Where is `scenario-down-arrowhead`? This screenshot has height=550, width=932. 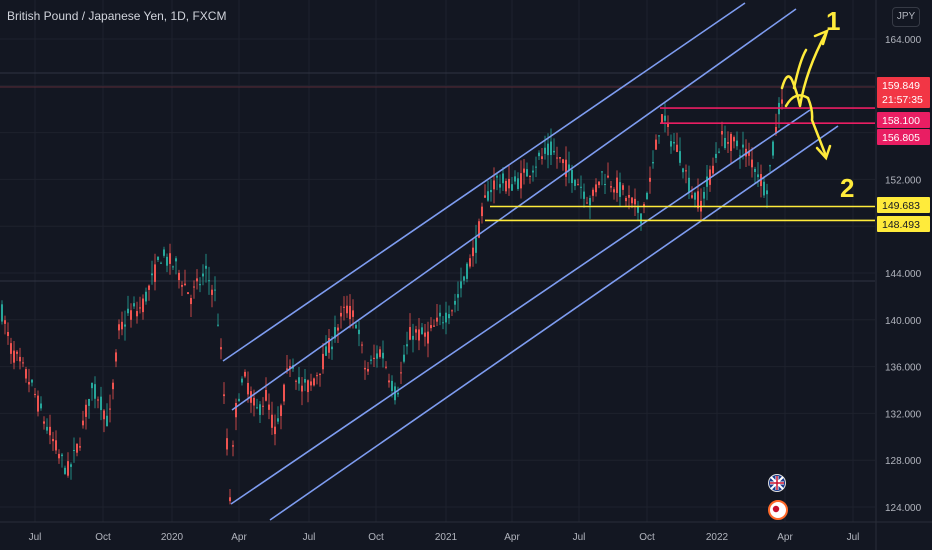 scenario-down-arrowhead is located at coordinates (823, 152).